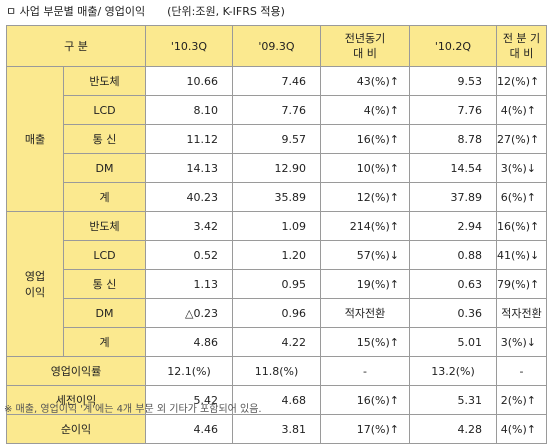 The height and width of the screenshot is (444, 550). I want to click on table-row: 세전이익 5.42 4.68 16(%)↑ 5.31 2(%)↑, so click(276, 400).